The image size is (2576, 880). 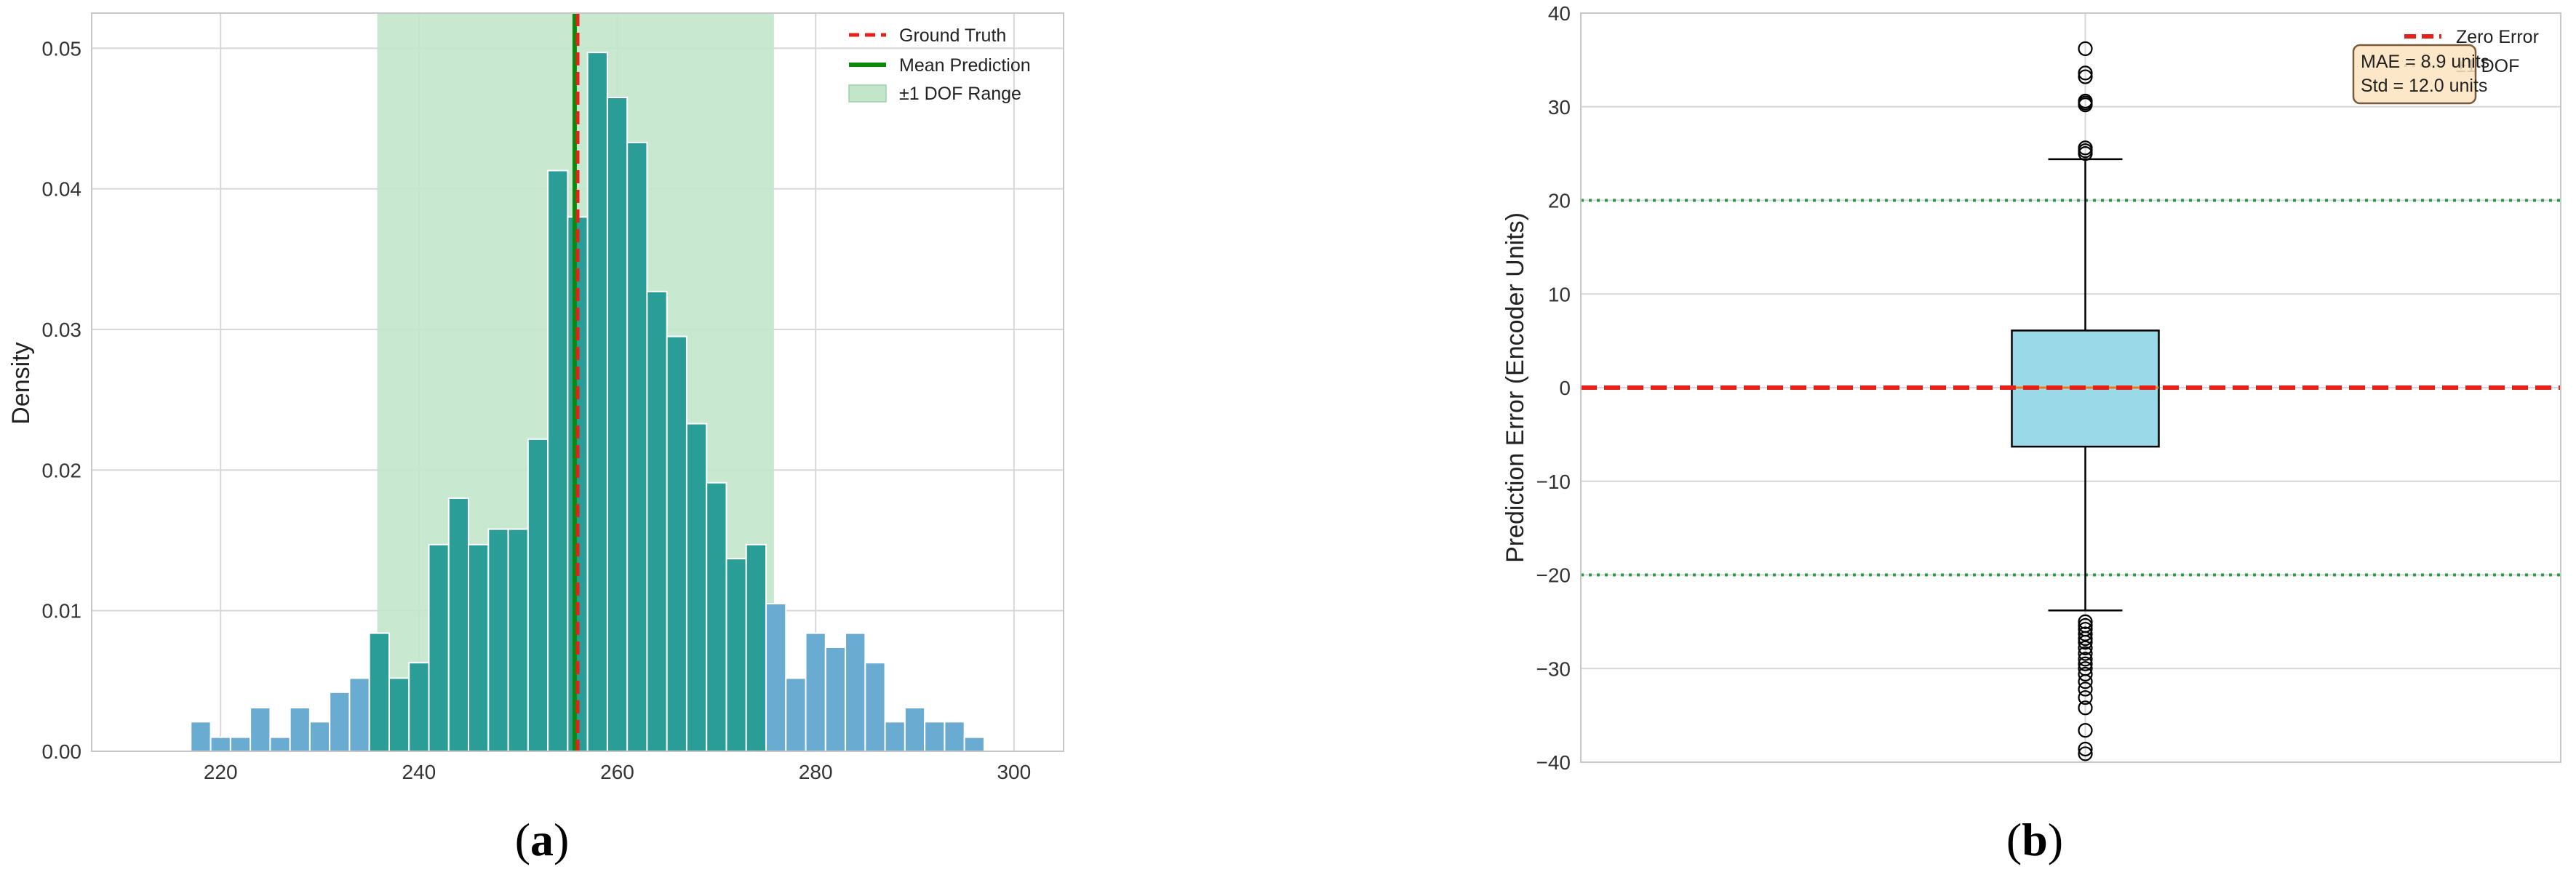 I want to click on y-tick-label-b-3: −10, so click(x=1553, y=482).